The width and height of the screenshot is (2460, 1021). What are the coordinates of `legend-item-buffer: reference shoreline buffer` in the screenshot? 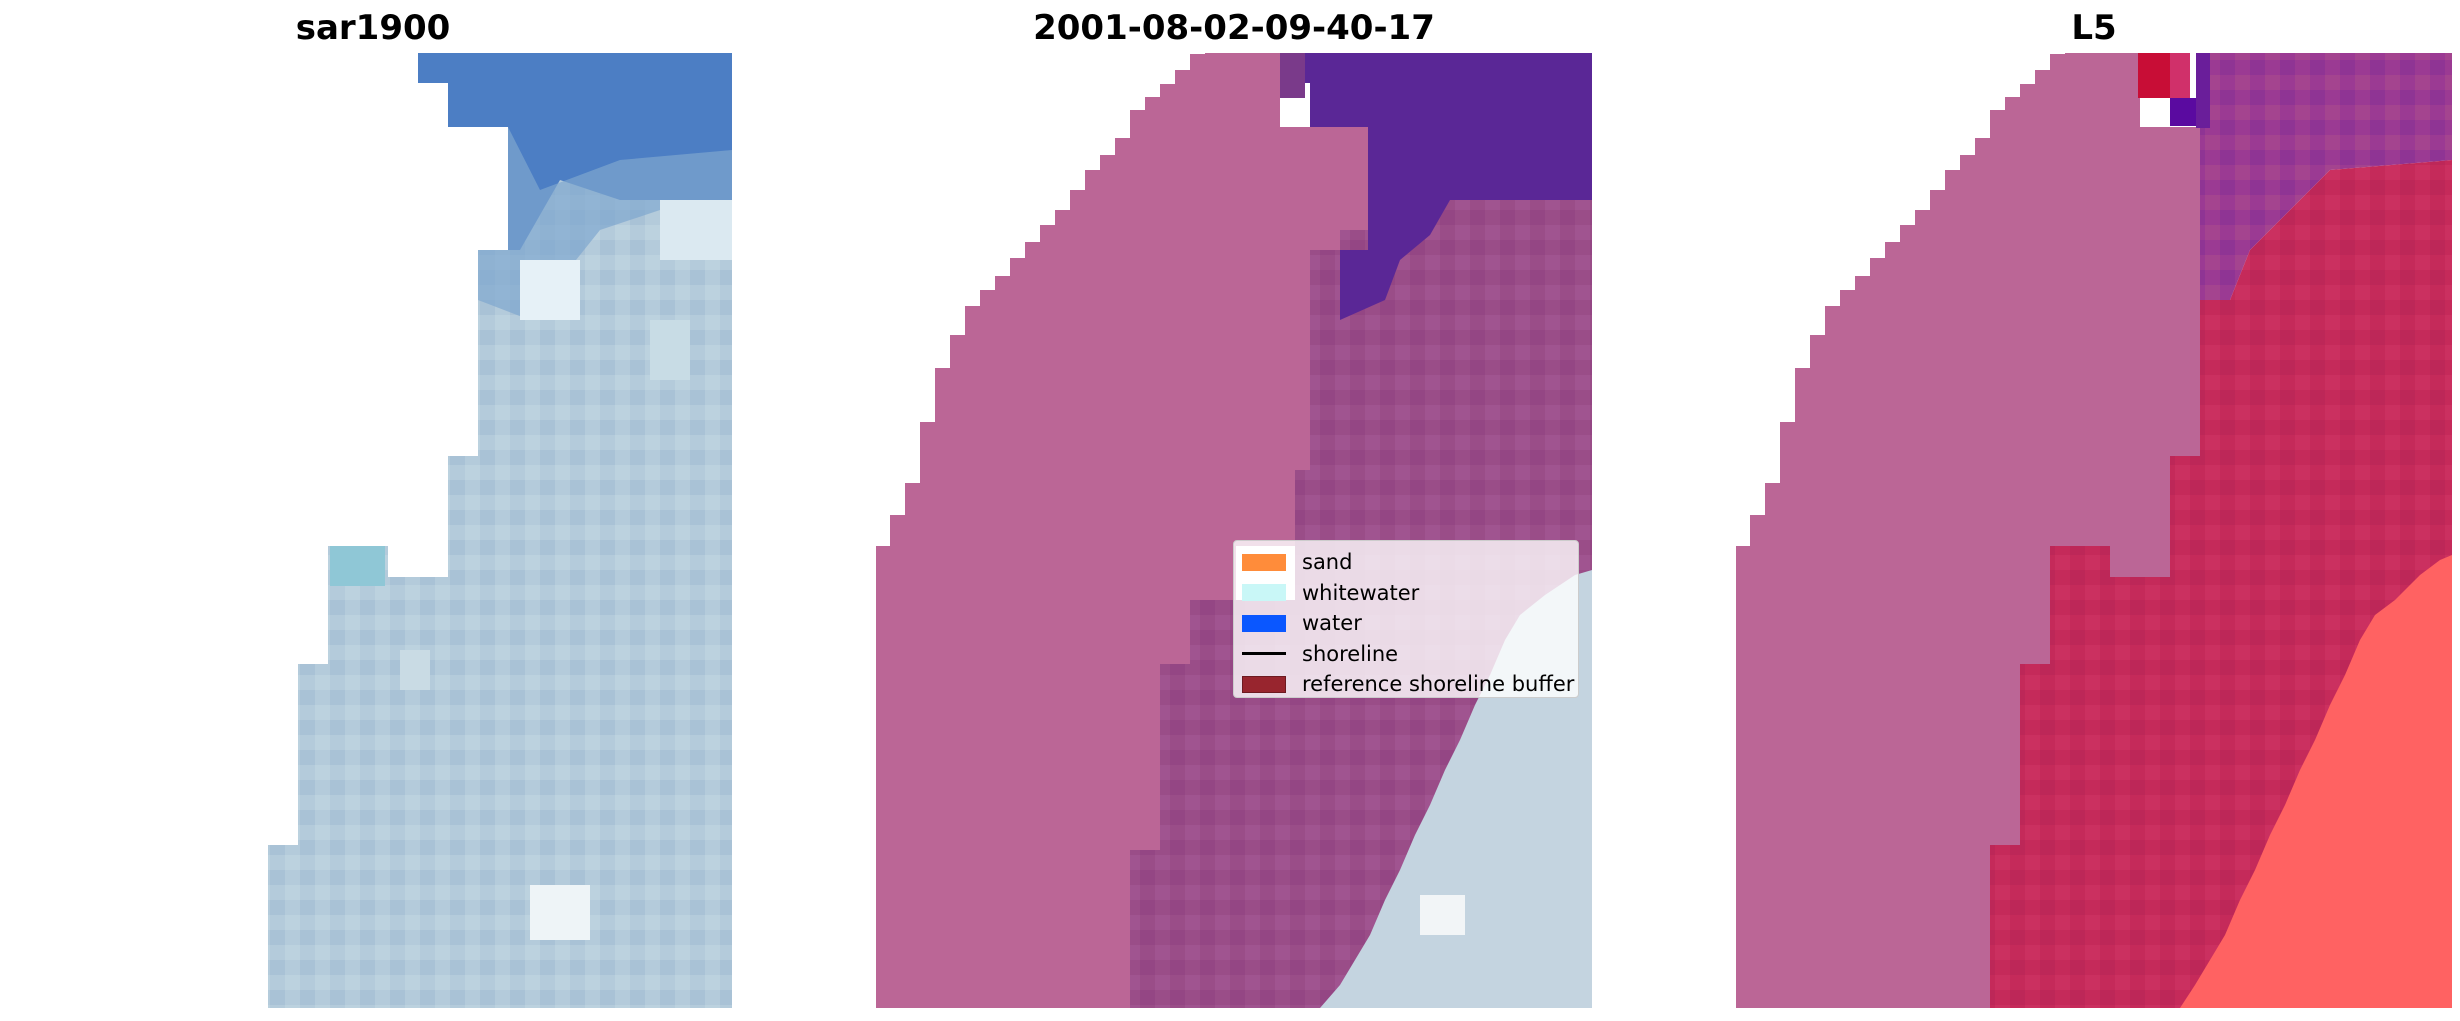 It's located at (1408, 684).